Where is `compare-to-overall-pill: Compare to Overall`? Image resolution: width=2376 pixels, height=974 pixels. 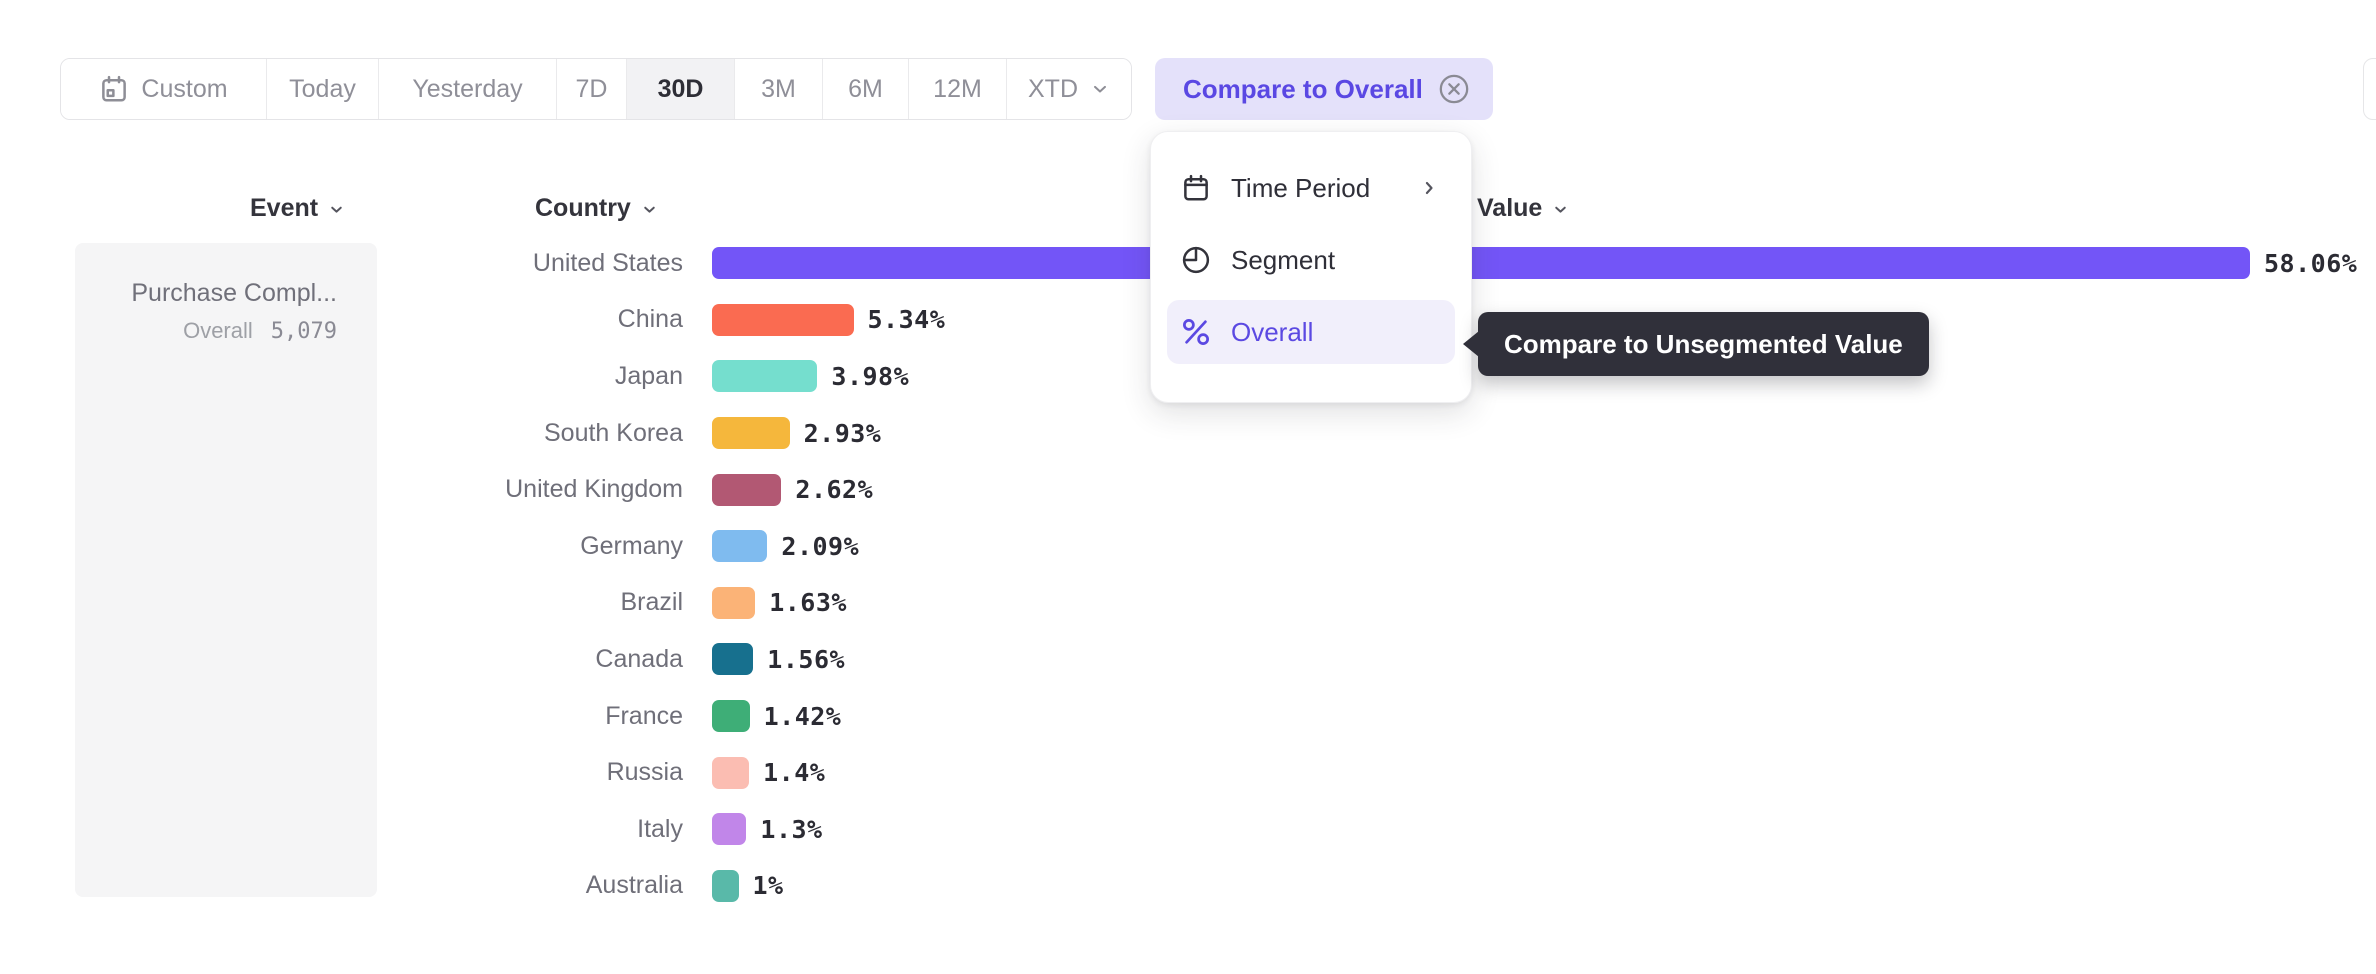 compare-to-overall-pill: Compare to Overall is located at coordinates (1324, 89).